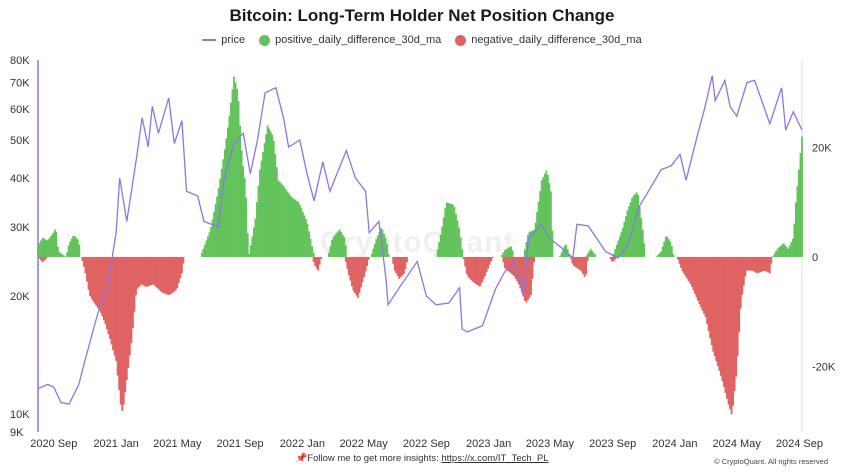  Describe the element at coordinates (368, 458) in the screenshot. I see `footer-prefix: 📌Follow me to get more insights:` at that location.